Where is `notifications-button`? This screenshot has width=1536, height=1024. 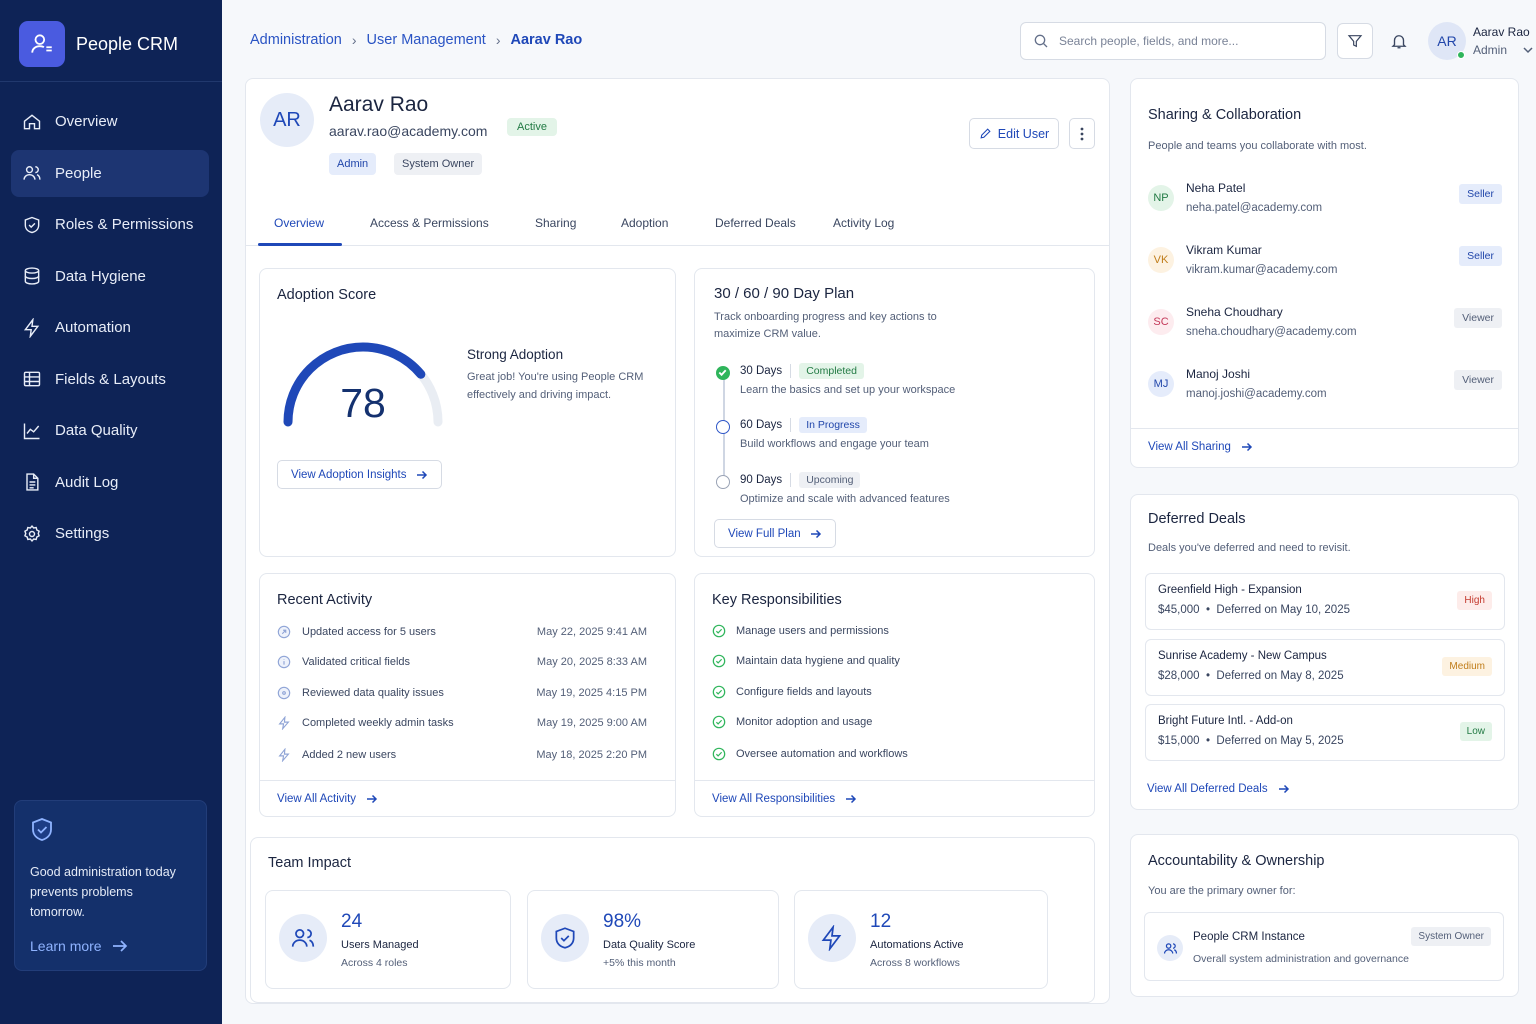
notifications-button is located at coordinates (1399, 43).